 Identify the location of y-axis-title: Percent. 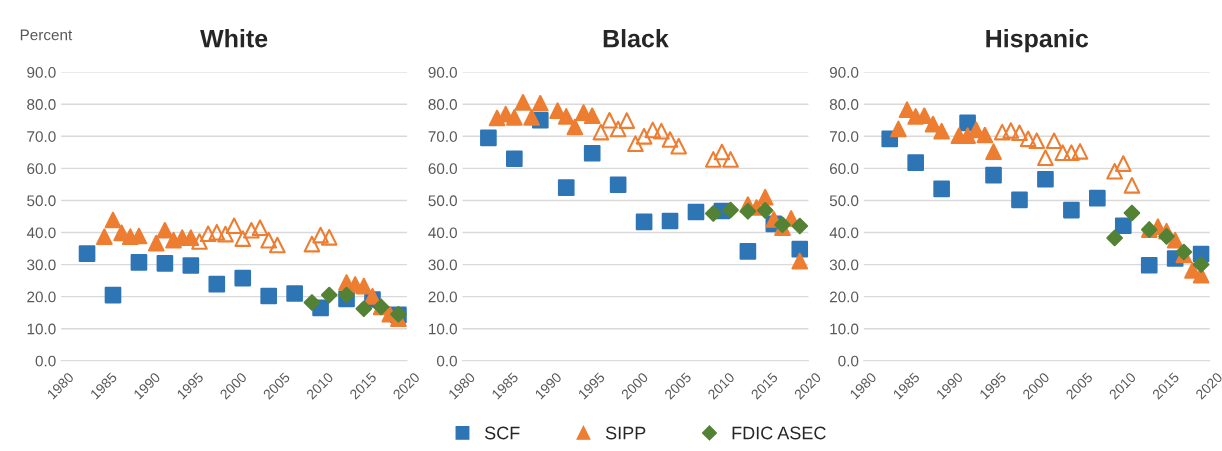
(46, 35).